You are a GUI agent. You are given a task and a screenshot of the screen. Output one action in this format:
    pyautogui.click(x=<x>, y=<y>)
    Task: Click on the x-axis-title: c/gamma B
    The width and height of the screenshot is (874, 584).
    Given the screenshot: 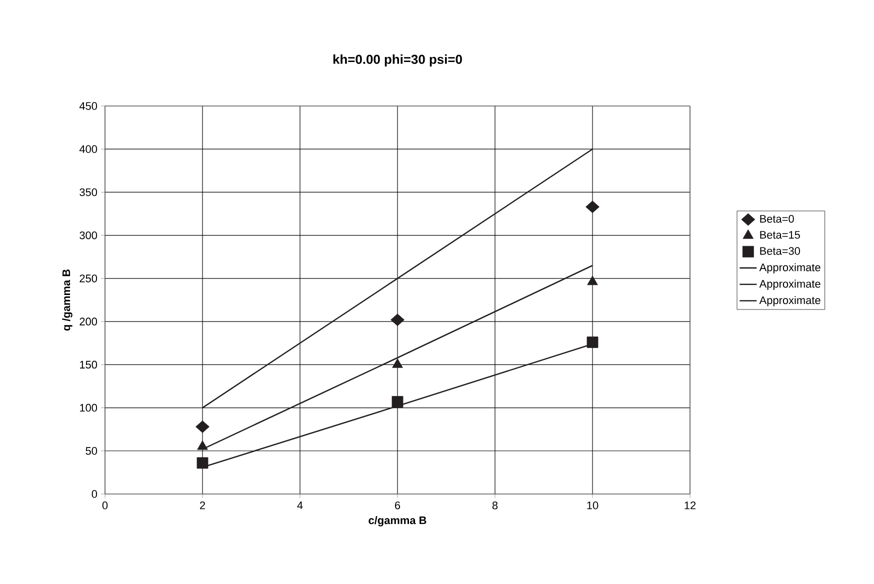 What is the action you would take?
    pyautogui.click(x=397, y=521)
    